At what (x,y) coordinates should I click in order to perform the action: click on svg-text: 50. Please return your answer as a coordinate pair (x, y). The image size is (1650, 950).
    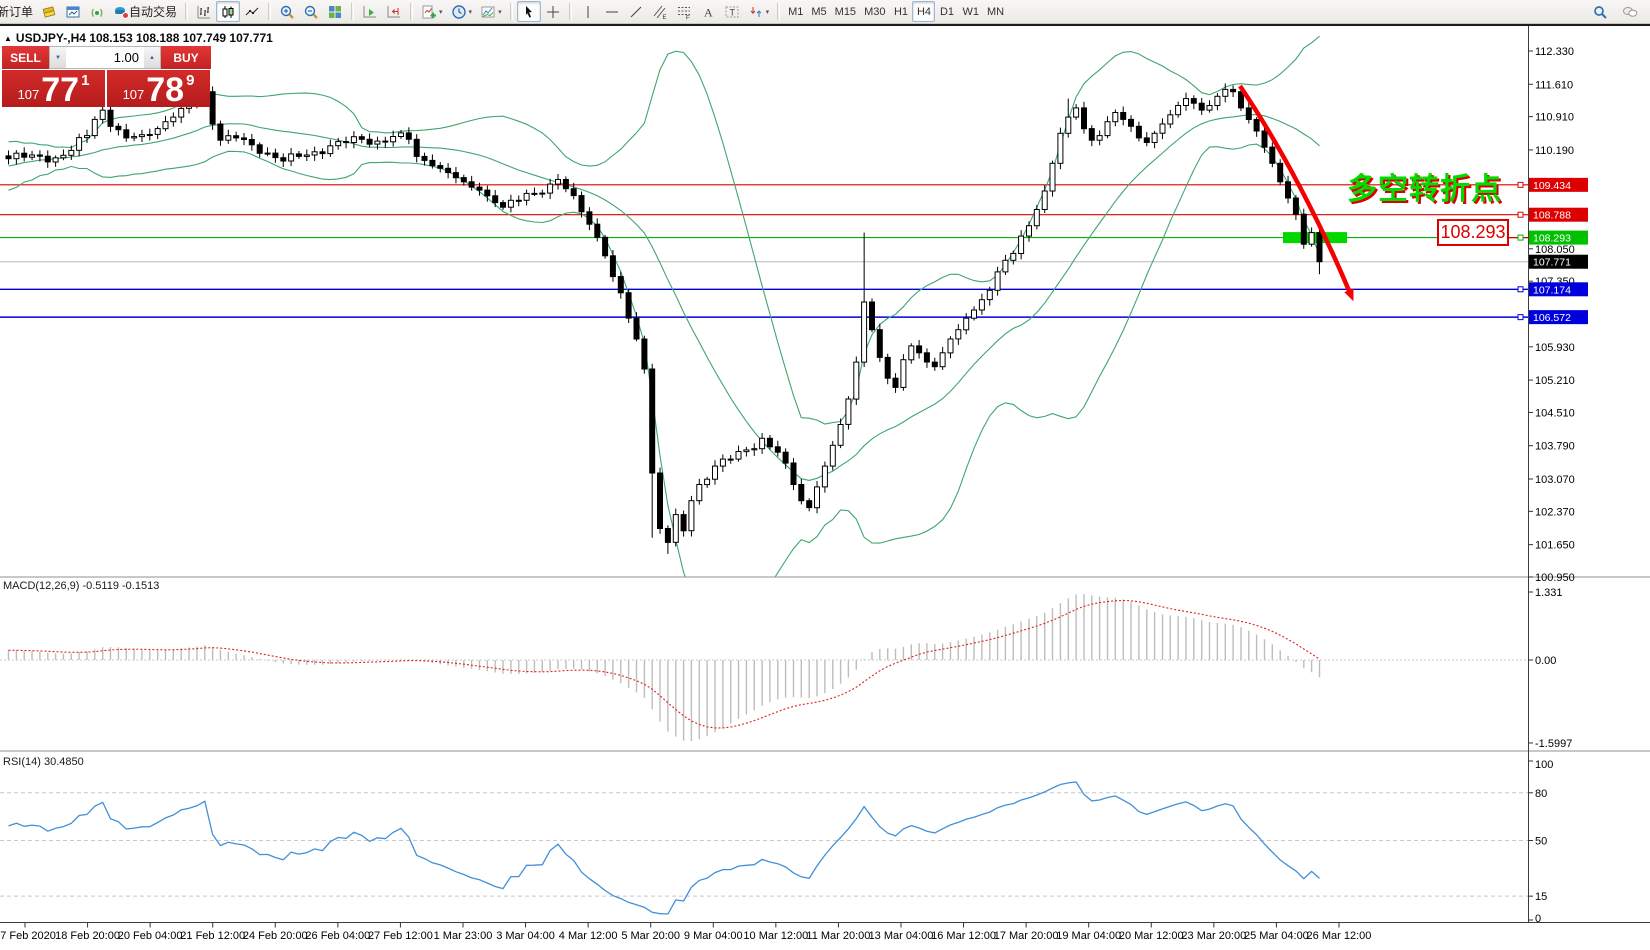
    Looking at the image, I should click on (1541, 842).